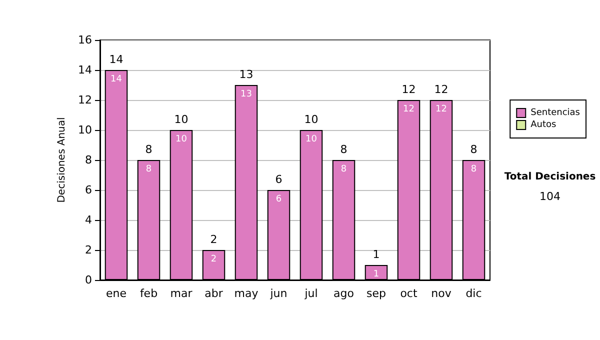 Image resolution: width=600 pixels, height=340 pixels. I want to click on legend-label: Autos, so click(543, 125).